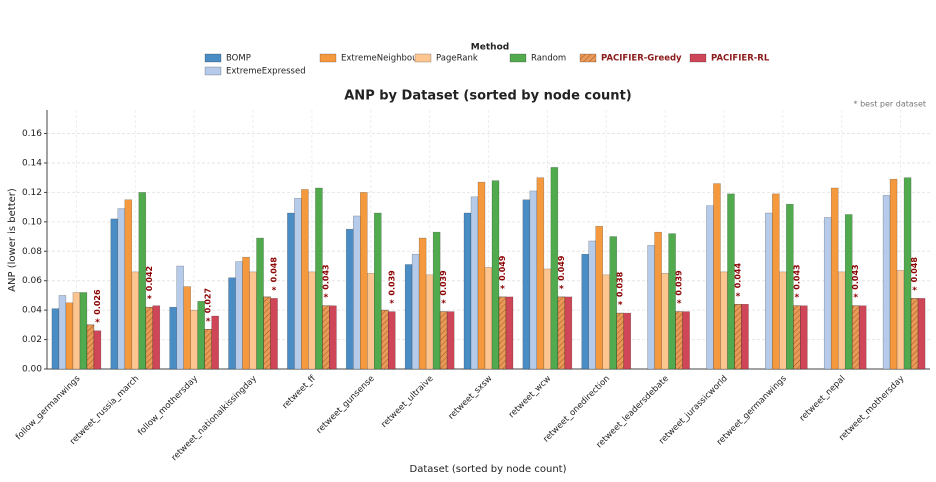 This screenshot has width=936, height=482. What do you see at coordinates (740, 59) in the screenshot?
I see `legend-label: PACIFIER-RL` at bounding box center [740, 59].